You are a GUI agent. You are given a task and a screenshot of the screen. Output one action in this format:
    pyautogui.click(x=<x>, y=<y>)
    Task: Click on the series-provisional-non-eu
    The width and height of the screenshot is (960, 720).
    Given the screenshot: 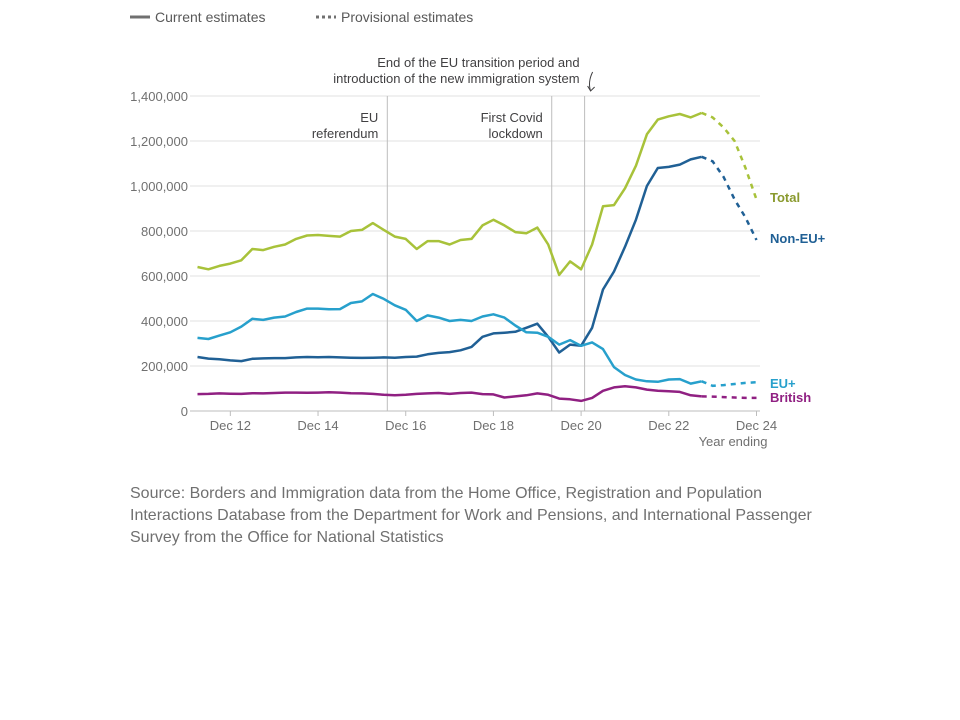 What is the action you would take?
    pyautogui.click(x=729, y=198)
    